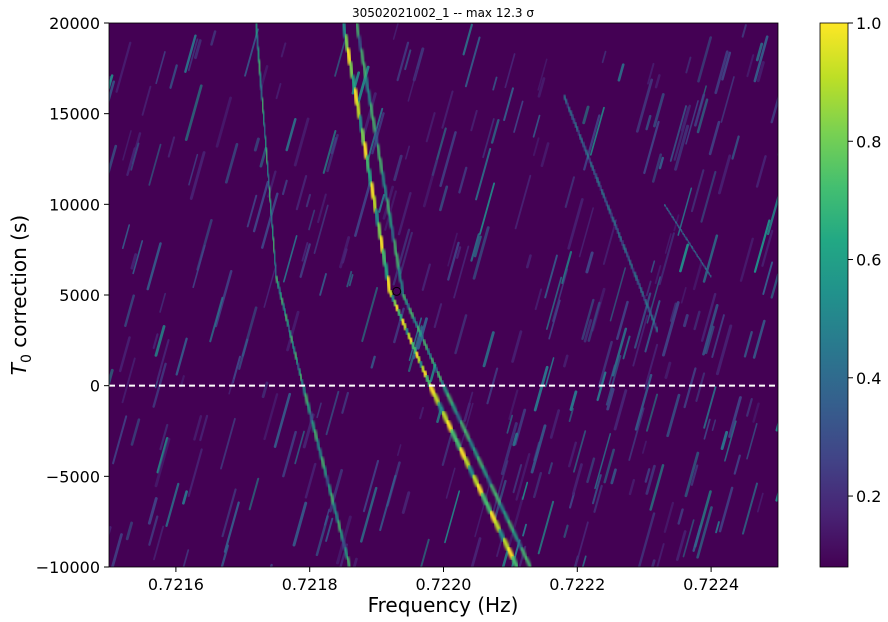 This screenshot has width=888, height=622. What do you see at coordinates (19, 284) in the screenshot?
I see `y-axis-label-rest: correction (s)` at bounding box center [19, 284].